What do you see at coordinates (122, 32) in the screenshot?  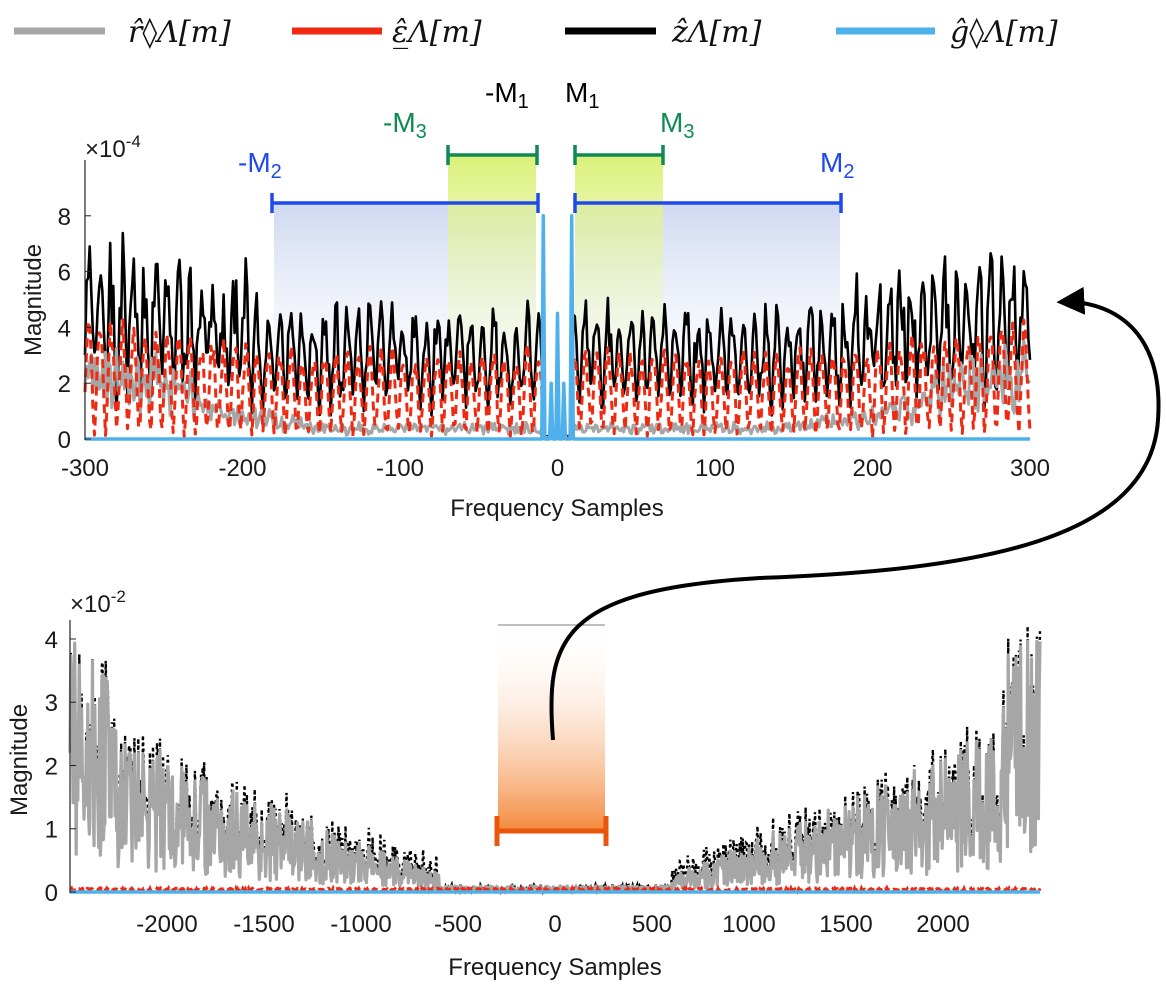 I see `legend-item-r: r̂◊Λ[m]` at bounding box center [122, 32].